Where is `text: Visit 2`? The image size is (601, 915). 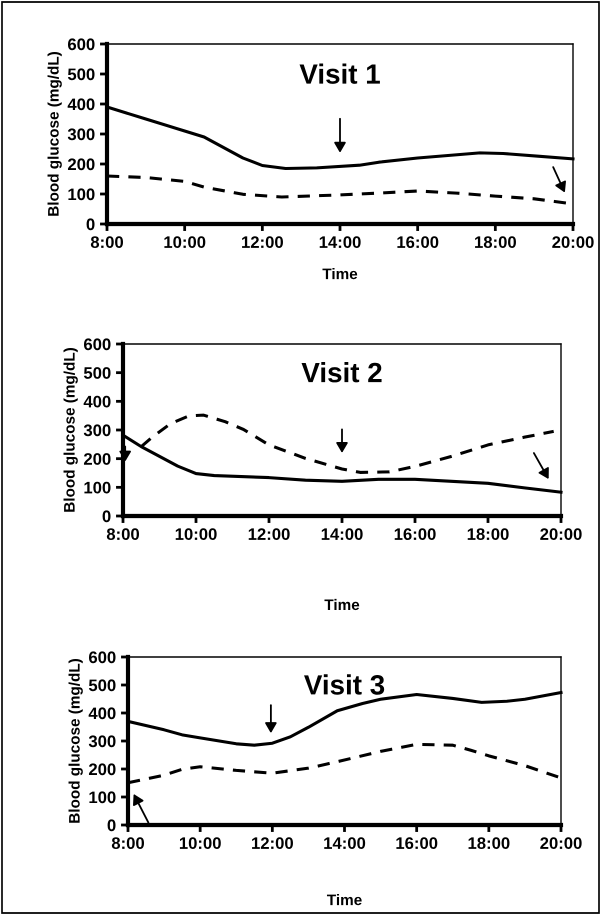
text: Visit 2 is located at coordinates (342, 372).